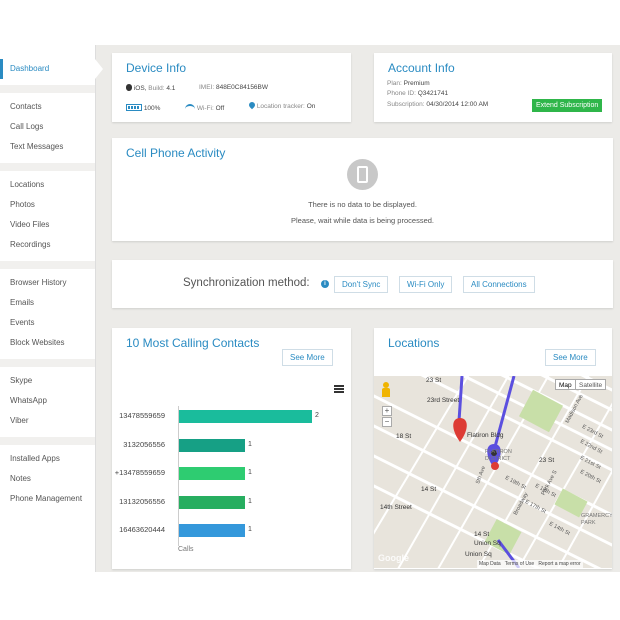 This screenshot has width=620, height=620. I want to click on dont-sync-button: Don't Sync, so click(361, 284).